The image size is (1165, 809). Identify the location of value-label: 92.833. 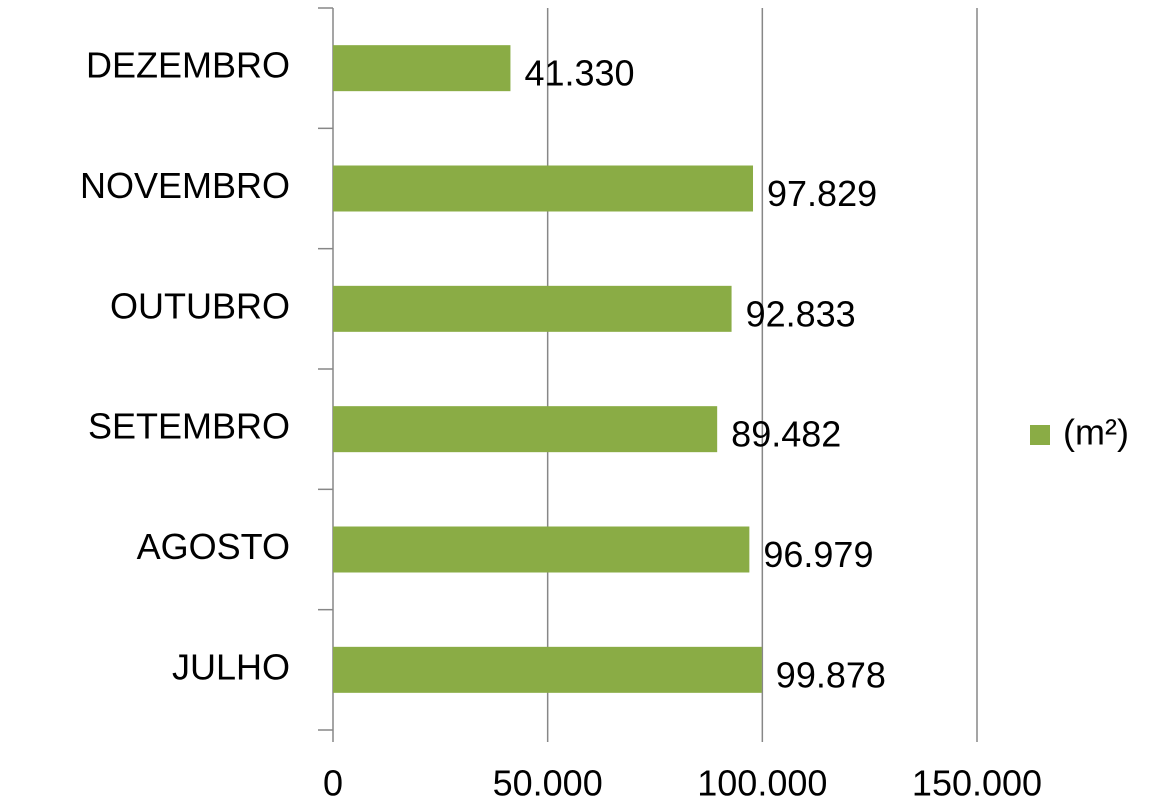
(801, 313).